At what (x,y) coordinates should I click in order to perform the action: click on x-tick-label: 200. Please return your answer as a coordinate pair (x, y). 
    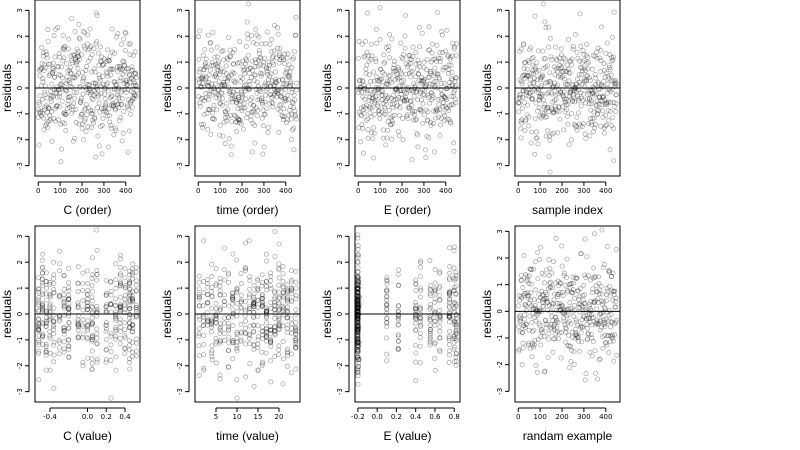
    Looking at the image, I should click on (81, 191).